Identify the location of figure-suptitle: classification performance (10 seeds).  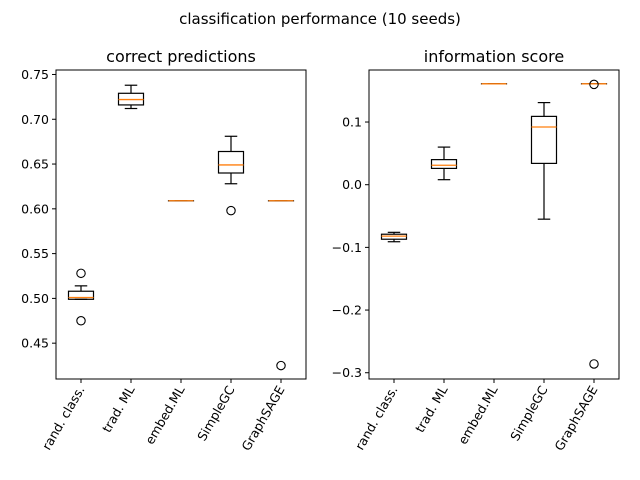
(320, 19).